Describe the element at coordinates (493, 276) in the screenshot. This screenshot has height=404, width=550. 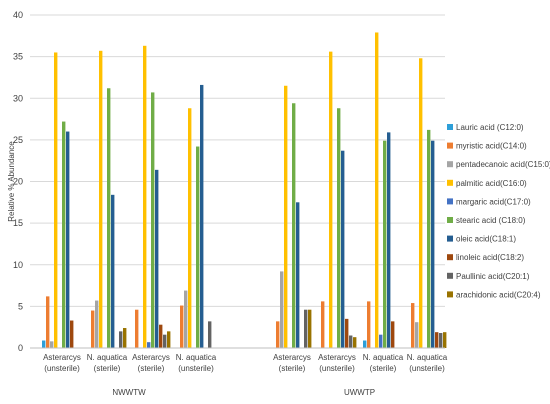
I see `legend-label: Paullinic acid(C20:1)` at that location.